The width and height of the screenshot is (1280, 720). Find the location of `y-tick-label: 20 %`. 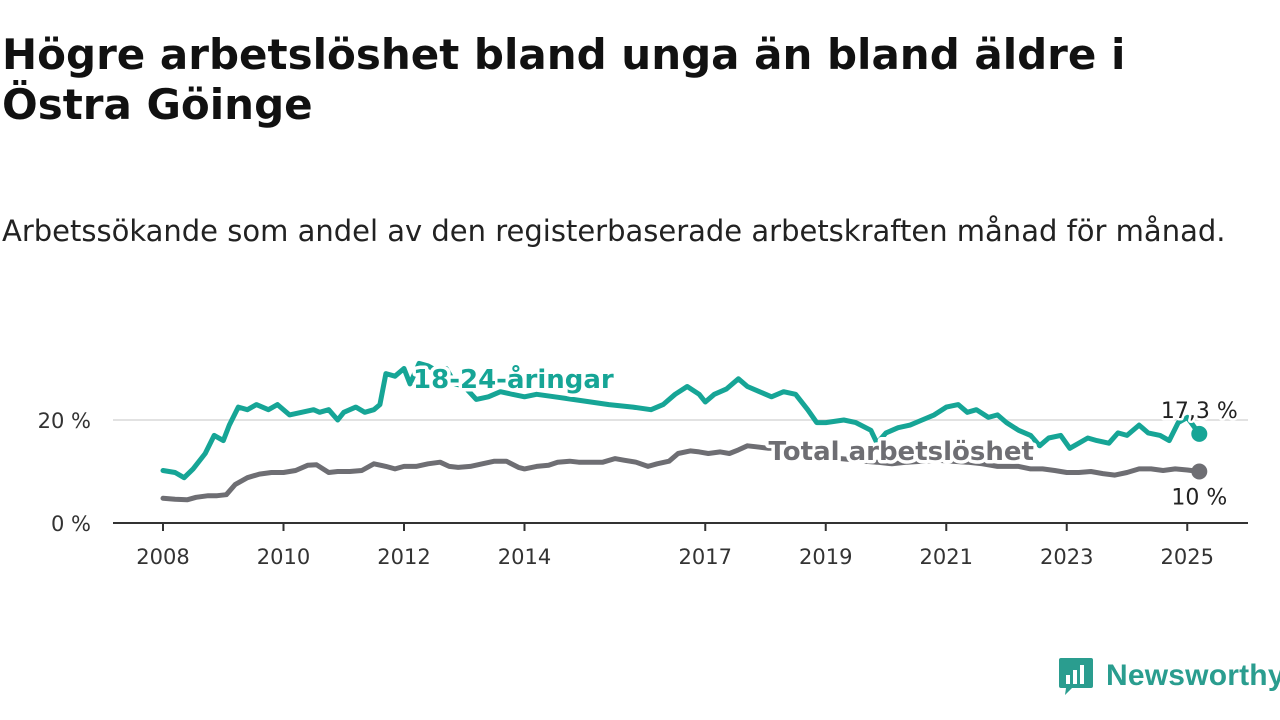

y-tick-label: 20 % is located at coordinates (64, 421).